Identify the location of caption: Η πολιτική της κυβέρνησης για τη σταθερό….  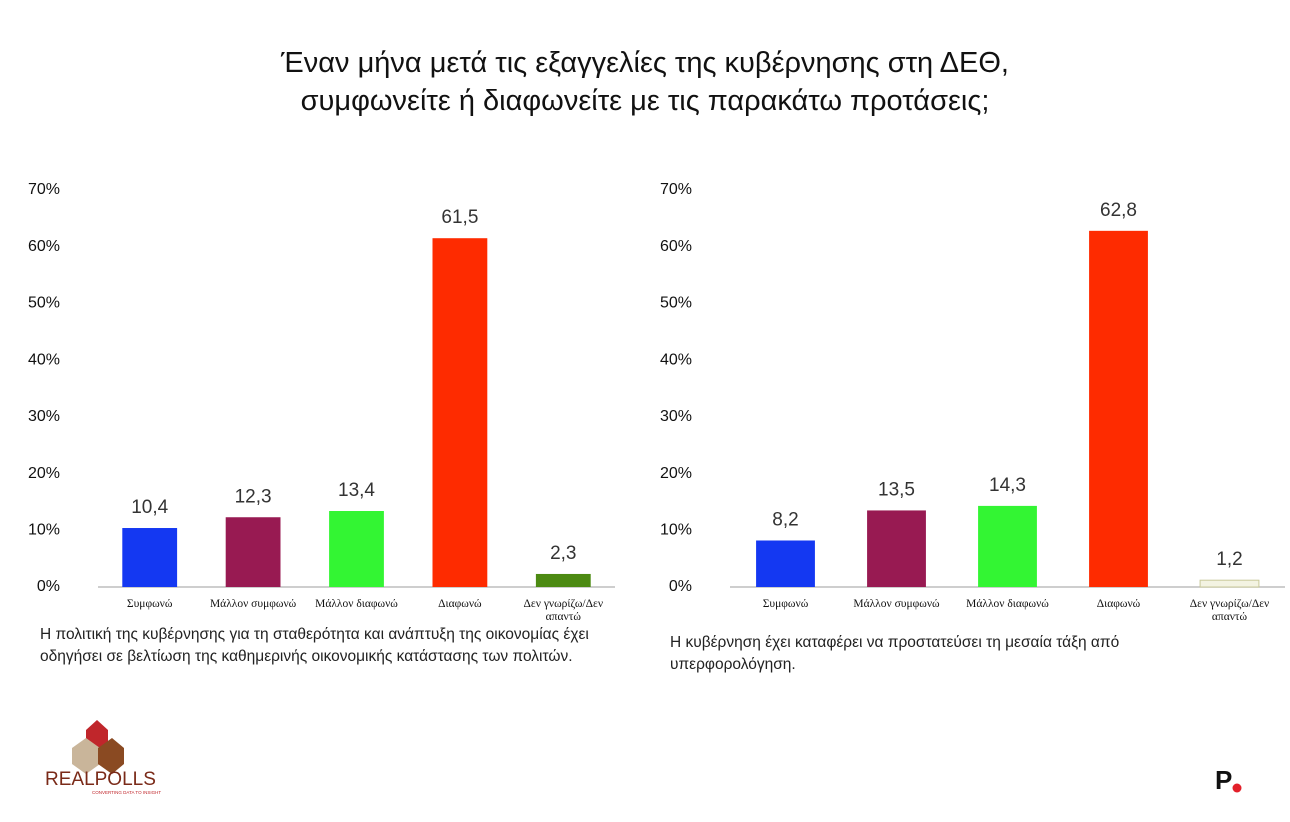
(314, 645).